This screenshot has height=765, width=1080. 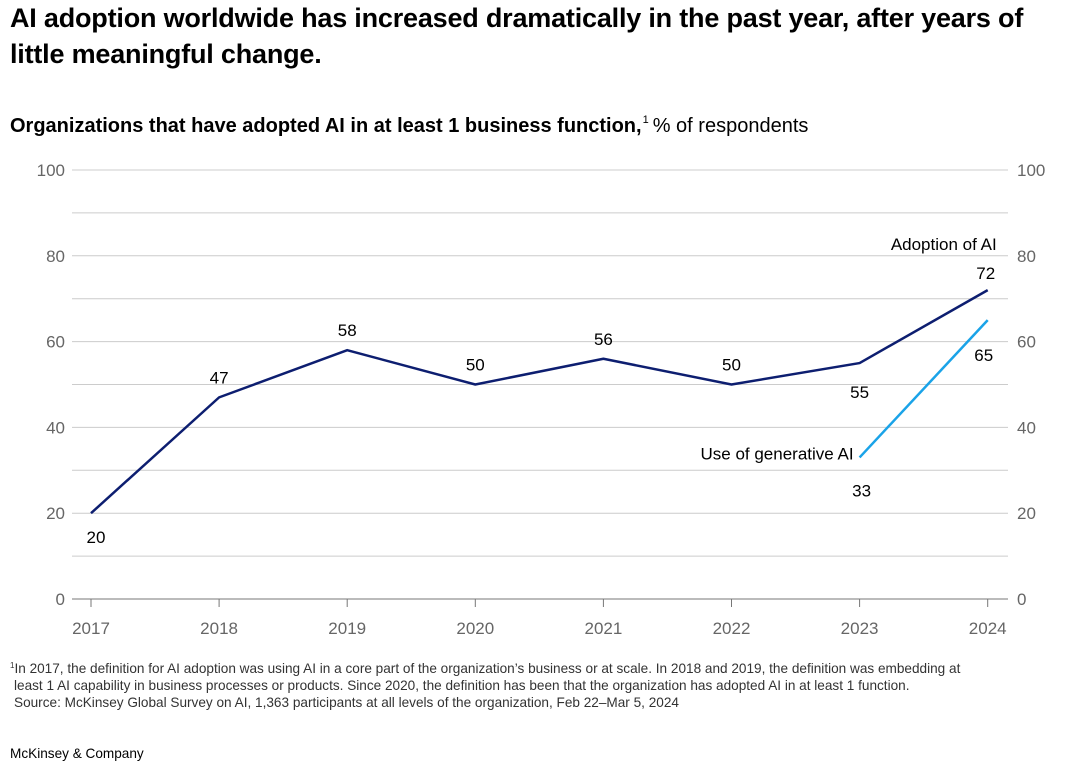 I want to click on x-tick-label: 2018, so click(x=219, y=628).